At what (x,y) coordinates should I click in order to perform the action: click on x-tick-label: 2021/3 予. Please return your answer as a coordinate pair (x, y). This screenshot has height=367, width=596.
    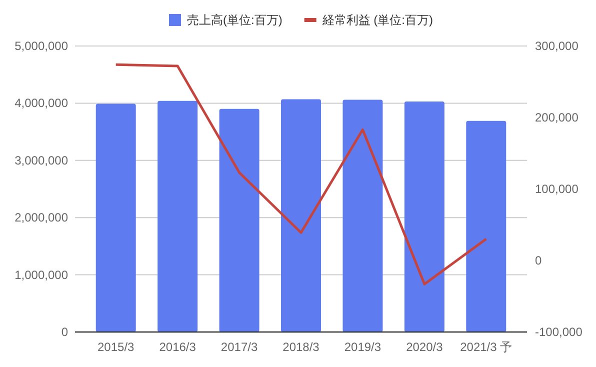
    Looking at the image, I should click on (486, 347).